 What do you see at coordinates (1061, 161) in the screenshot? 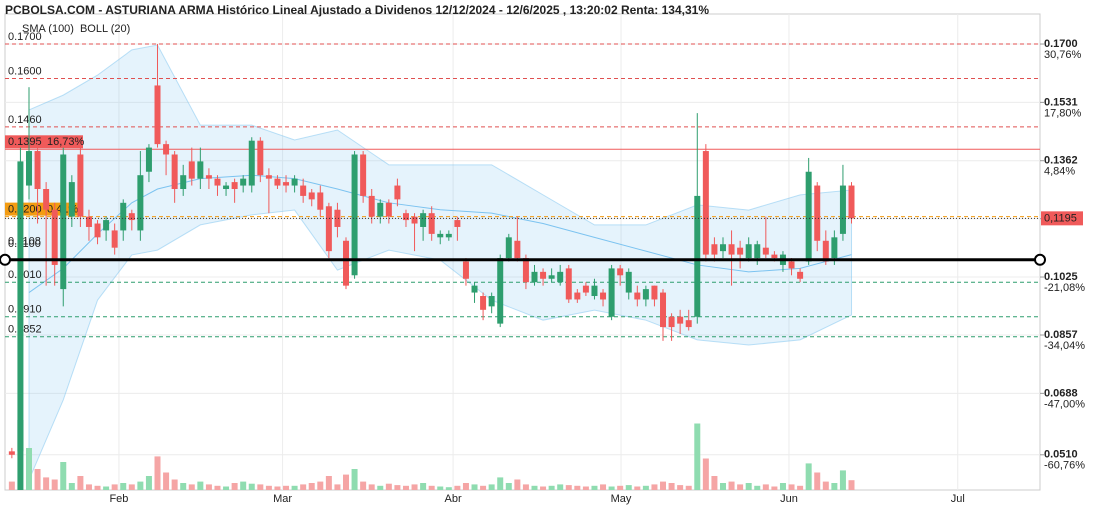
I see `y-tick-label: 0.1362` at bounding box center [1061, 161].